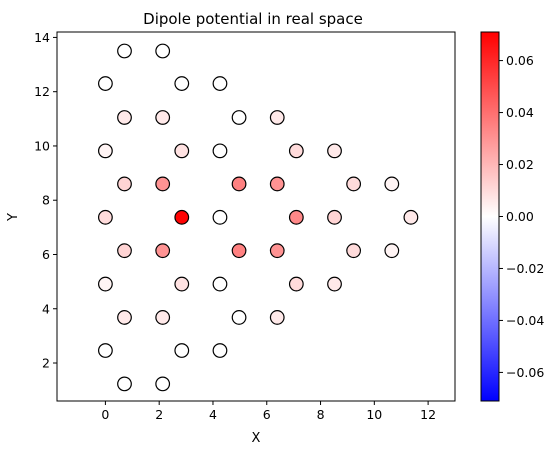 The image size is (559, 459). I want to click on colorbar-tick-label: −0.06, so click(525, 372).